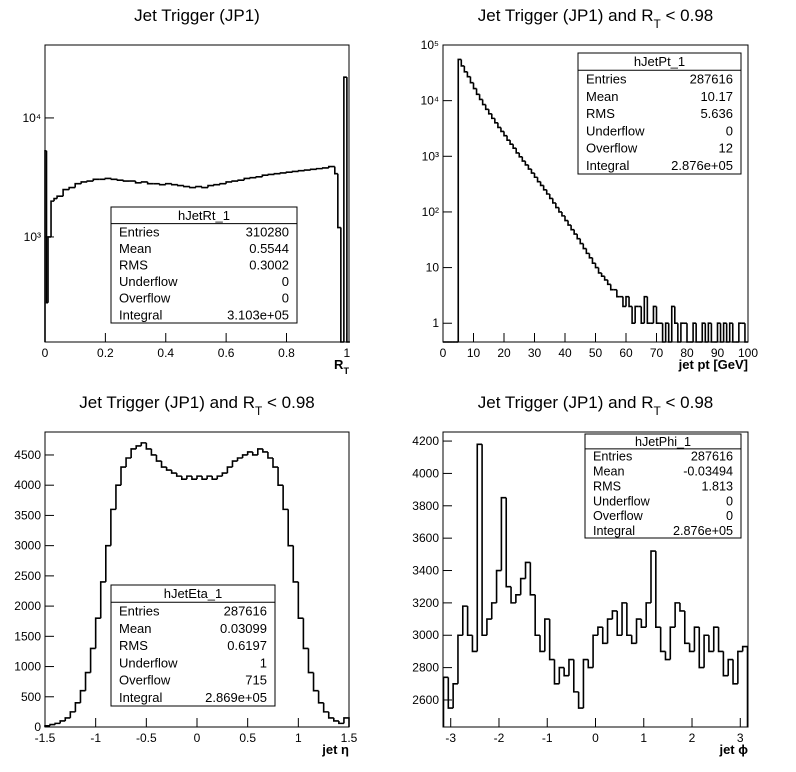 The image size is (796, 772). I want to click on x-tick-label: -3, so click(450, 738).